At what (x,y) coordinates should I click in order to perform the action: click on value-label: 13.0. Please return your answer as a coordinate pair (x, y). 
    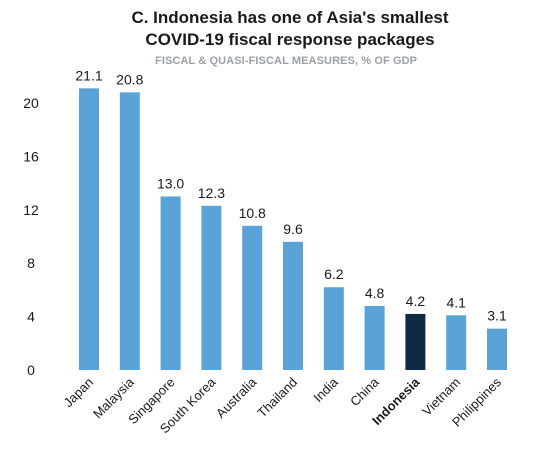
    Looking at the image, I should click on (170, 183).